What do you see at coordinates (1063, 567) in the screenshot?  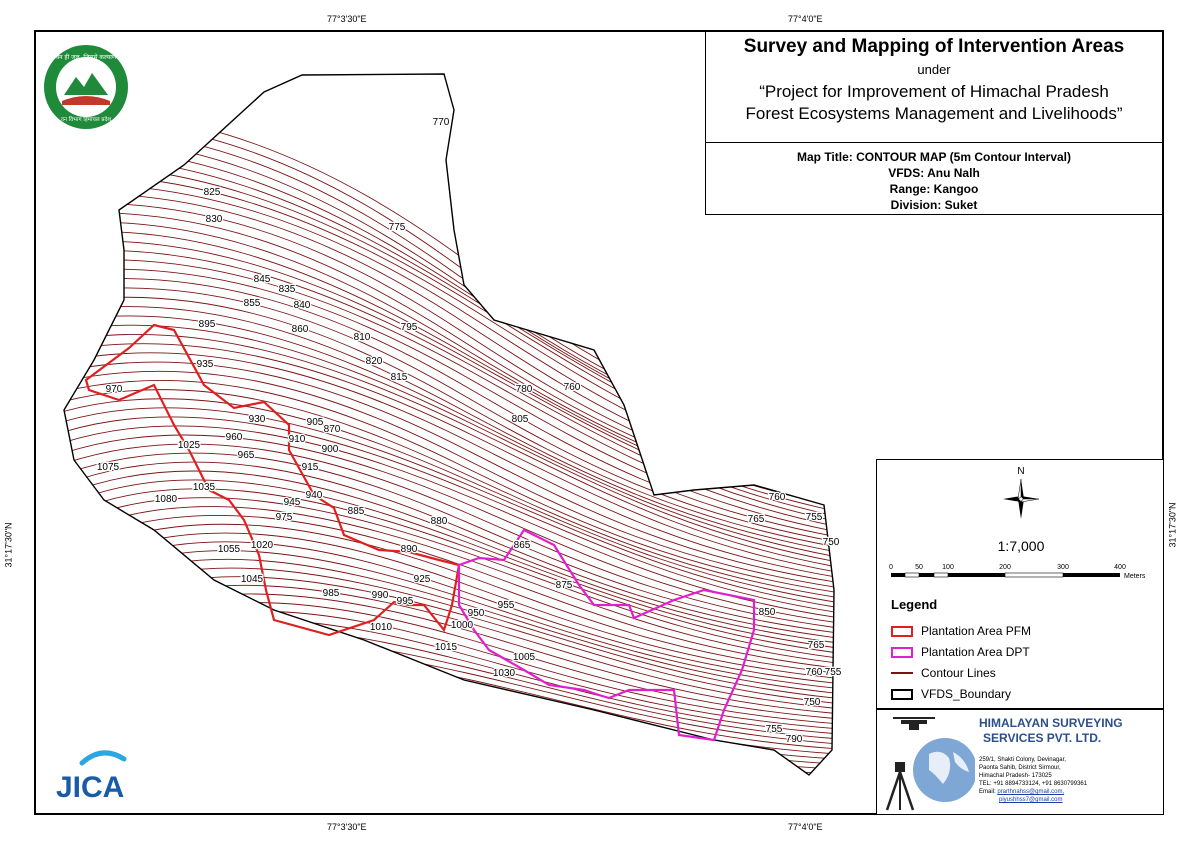 I see `scale-tick-label: 300` at bounding box center [1063, 567].